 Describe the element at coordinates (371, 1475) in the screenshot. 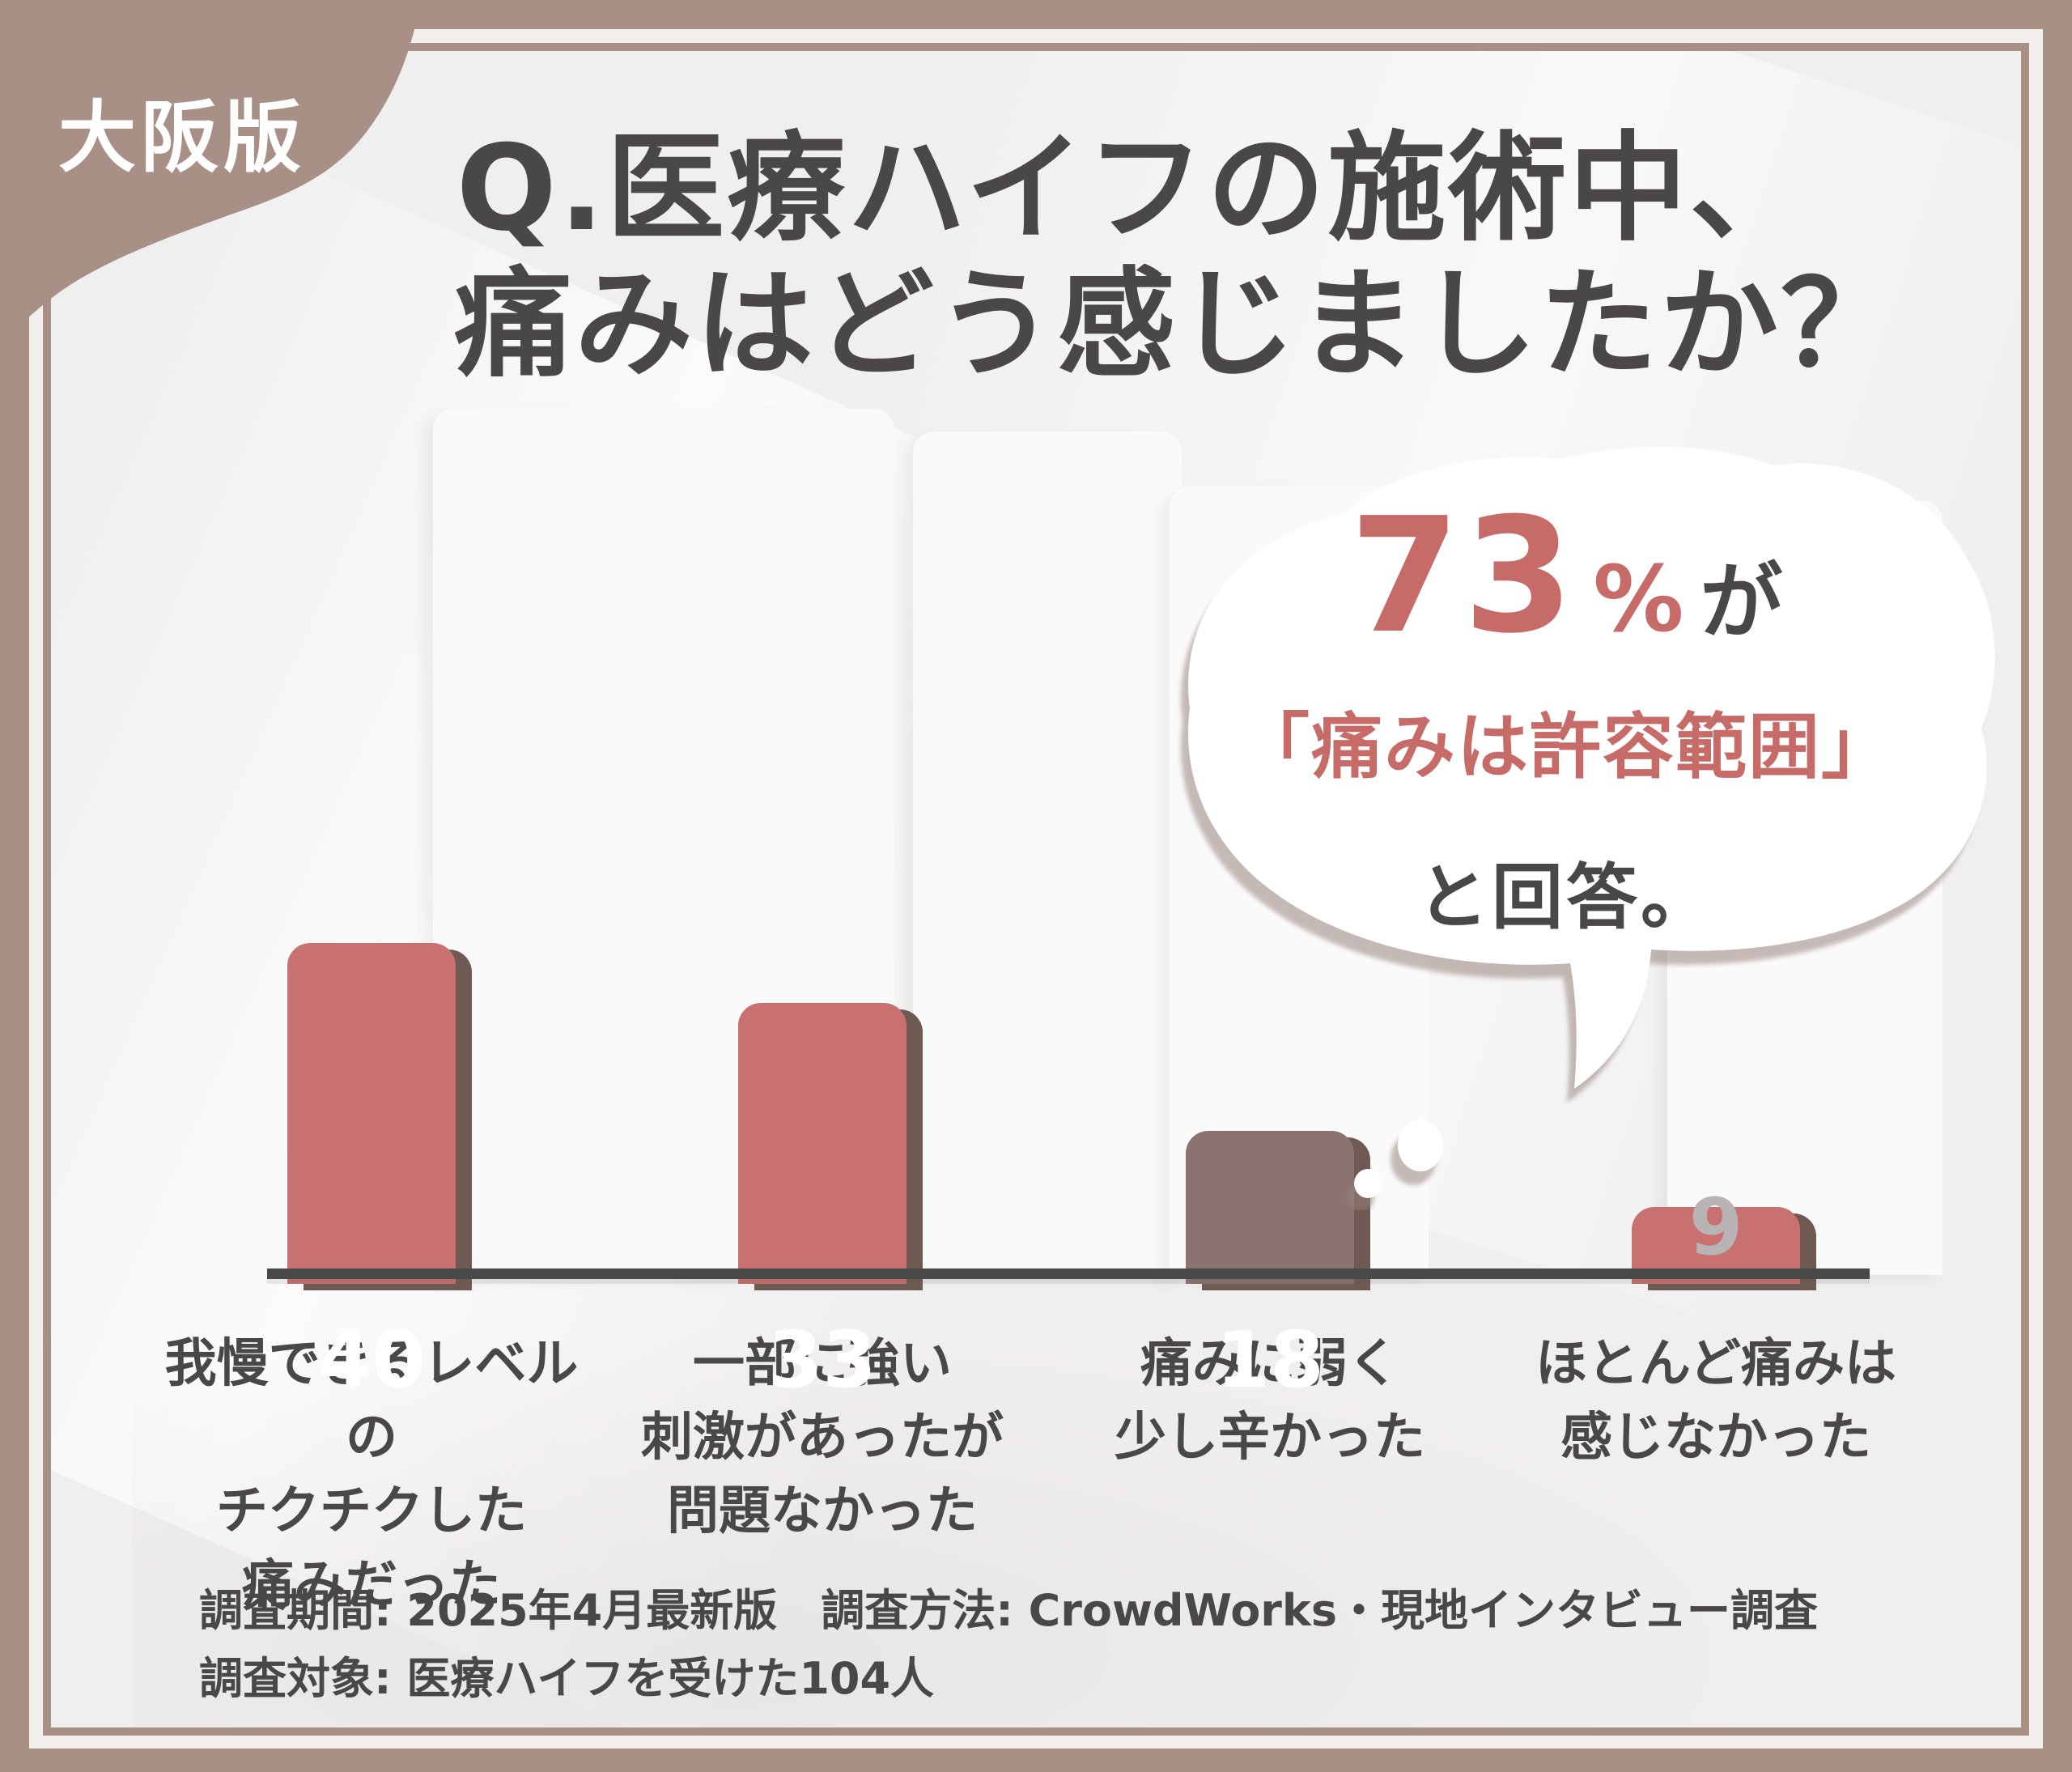

I see `category-label: 我慢できるレベルの チクチクした 痛みだった` at that location.